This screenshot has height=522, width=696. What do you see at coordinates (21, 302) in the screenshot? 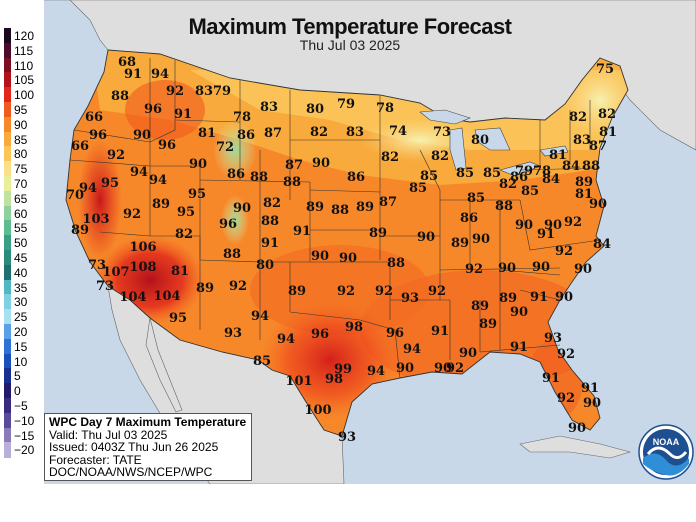
I see `color-scale-label: 30` at bounding box center [21, 302].